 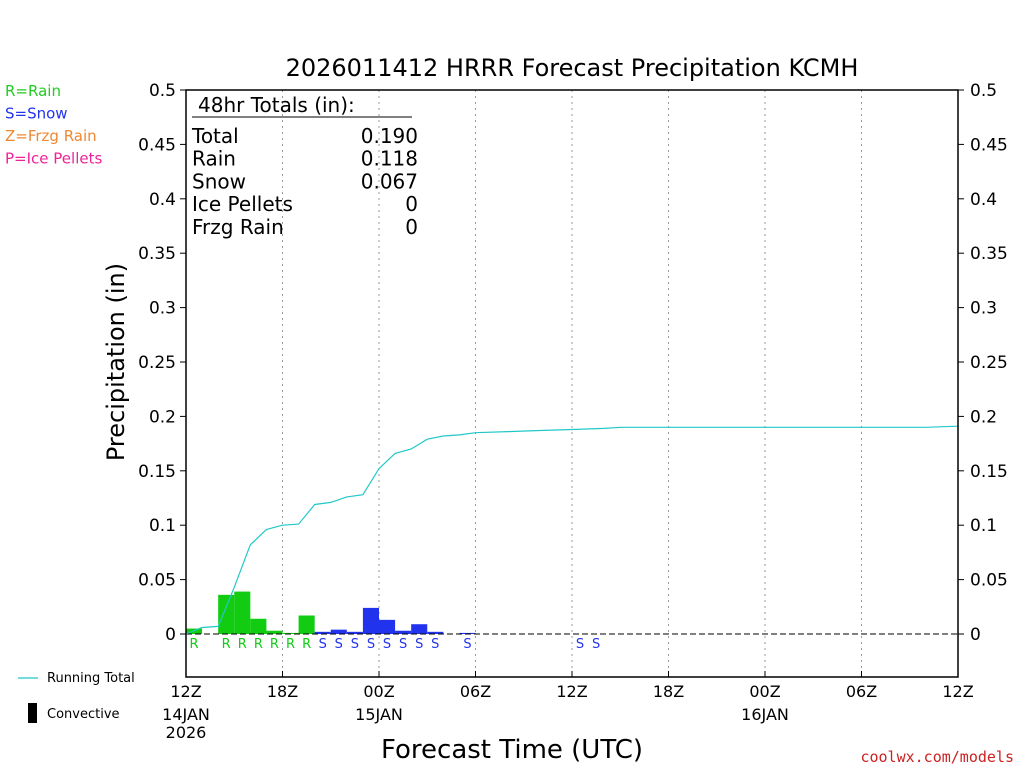 I want to click on totals-row-label: Frzg Rain, so click(x=238, y=227).